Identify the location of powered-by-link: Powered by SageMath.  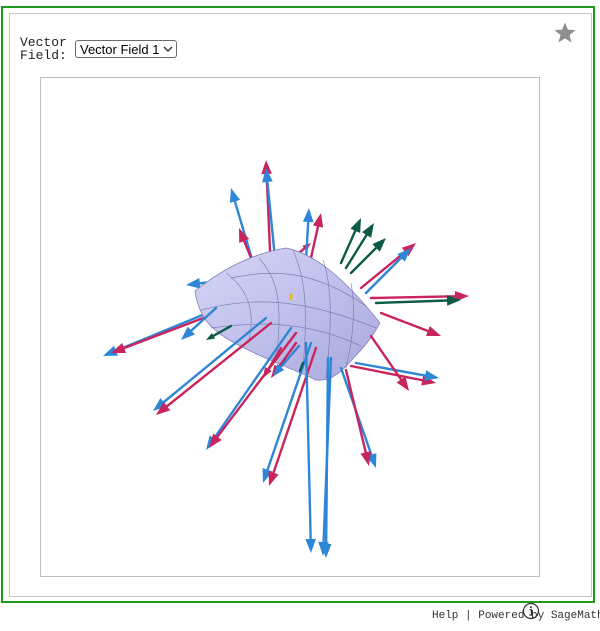
(539, 616).